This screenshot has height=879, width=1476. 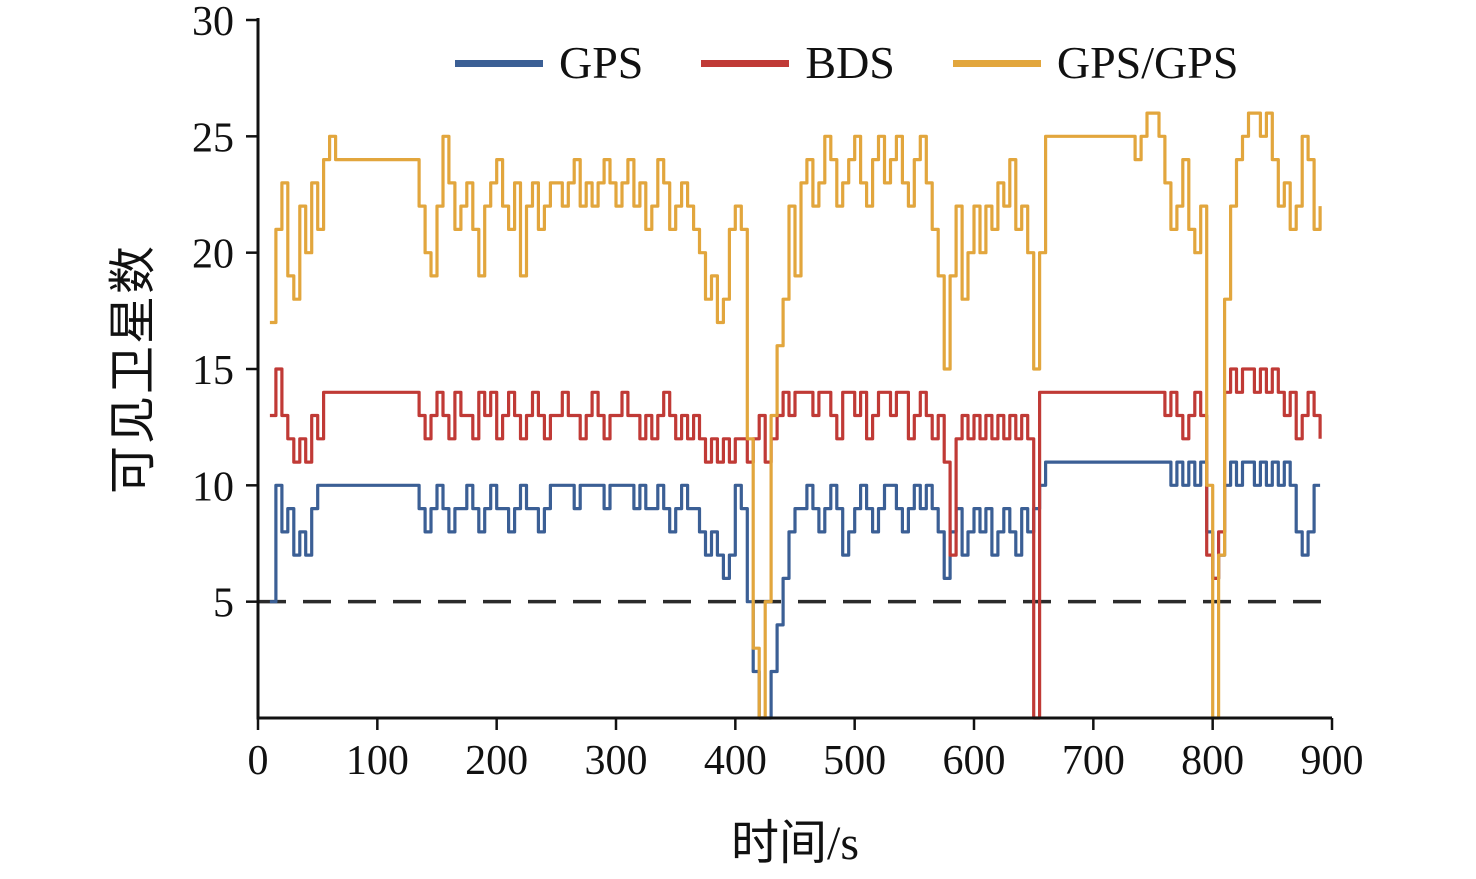 What do you see at coordinates (133, 369) in the screenshot?
I see `y-axis-label: 可见卫星数` at bounding box center [133, 369].